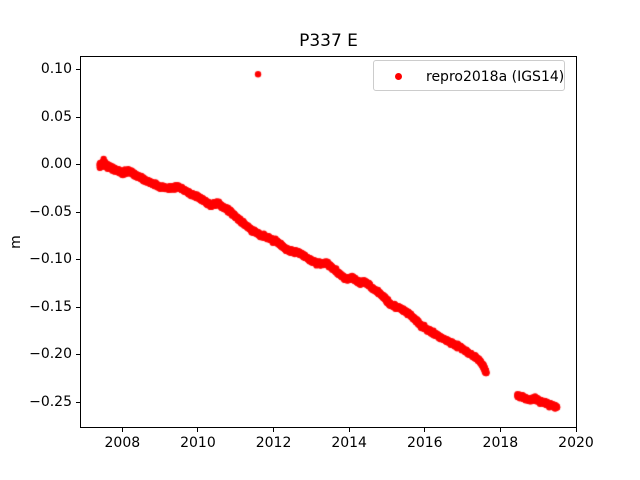 This screenshot has height=480, width=640. Describe the element at coordinates (50, 401) in the screenshot. I see `y-tick-label: −0.25` at that location.